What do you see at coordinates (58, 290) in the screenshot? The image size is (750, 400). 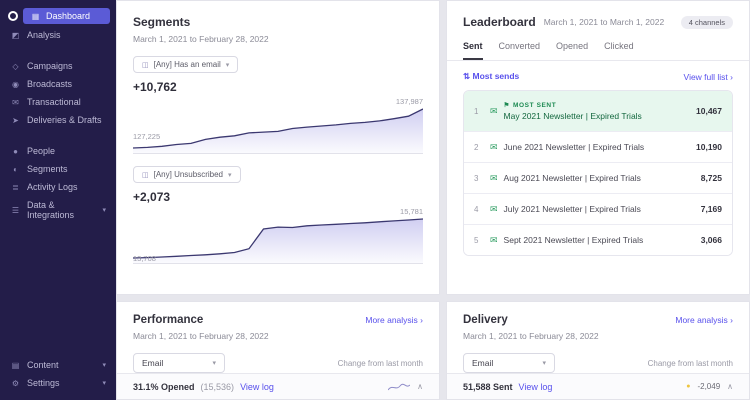 I see `sidebar-spacer` at bounding box center [58, 290].